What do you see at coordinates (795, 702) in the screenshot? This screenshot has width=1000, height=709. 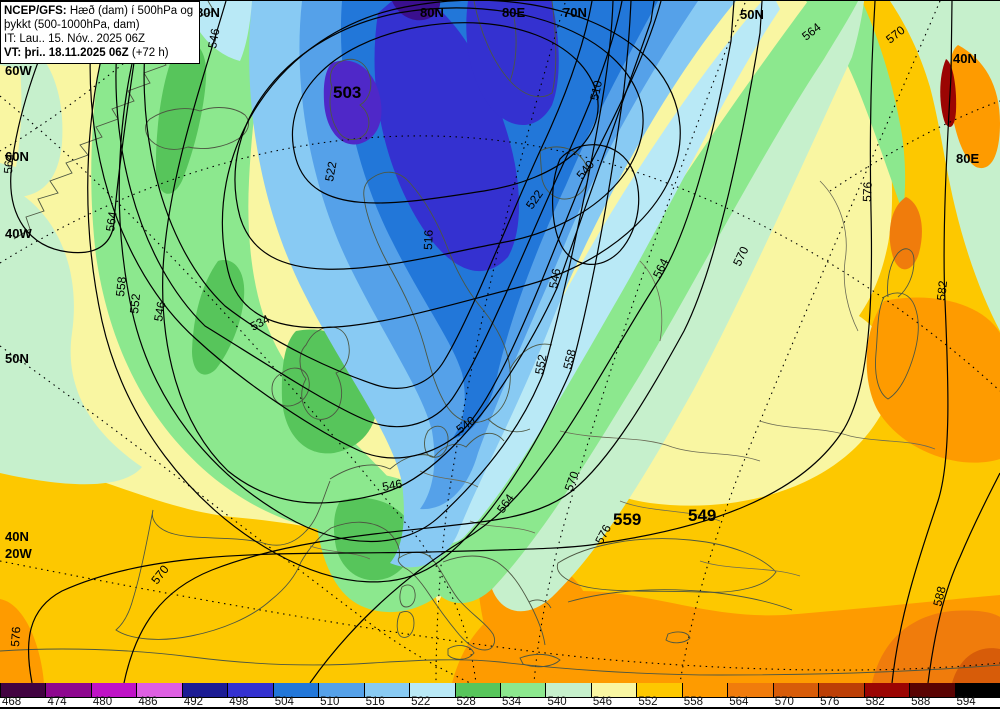 I see `legend-value: 570` at bounding box center [795, 702].